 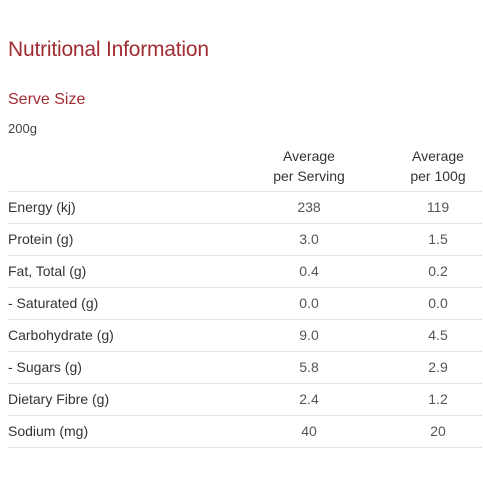 What do you see at coordinates (309, 239) in the screenshot?
I see `per-serving-value: 3.0` at bounding box center [309, 239].